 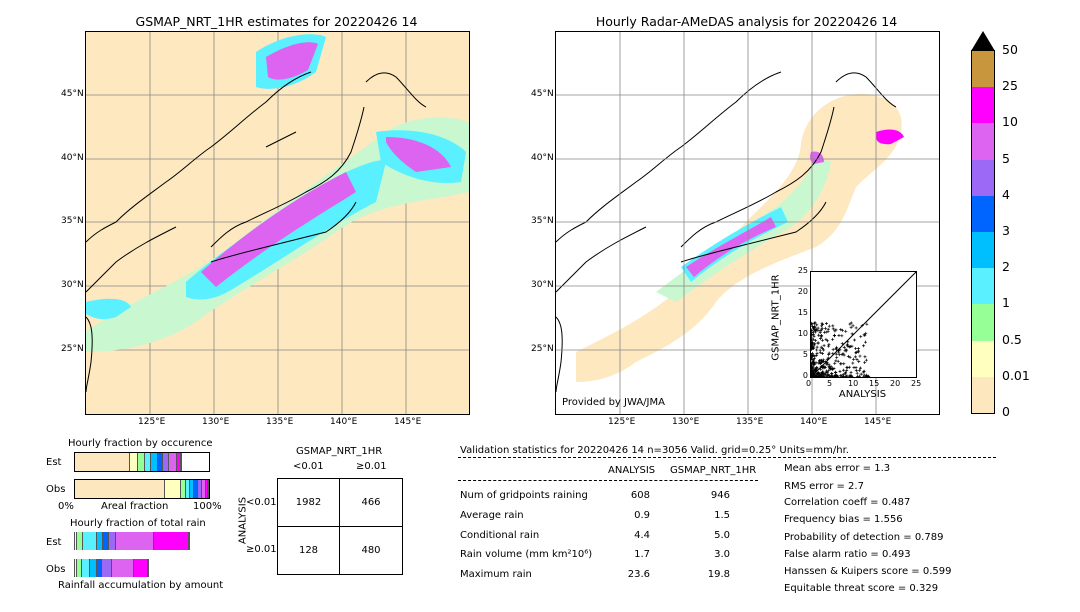 What do you see at coordinates (809, 383) in the screenshot?
I see `scatter-xtick: 0` at bounding box center [809, 383].